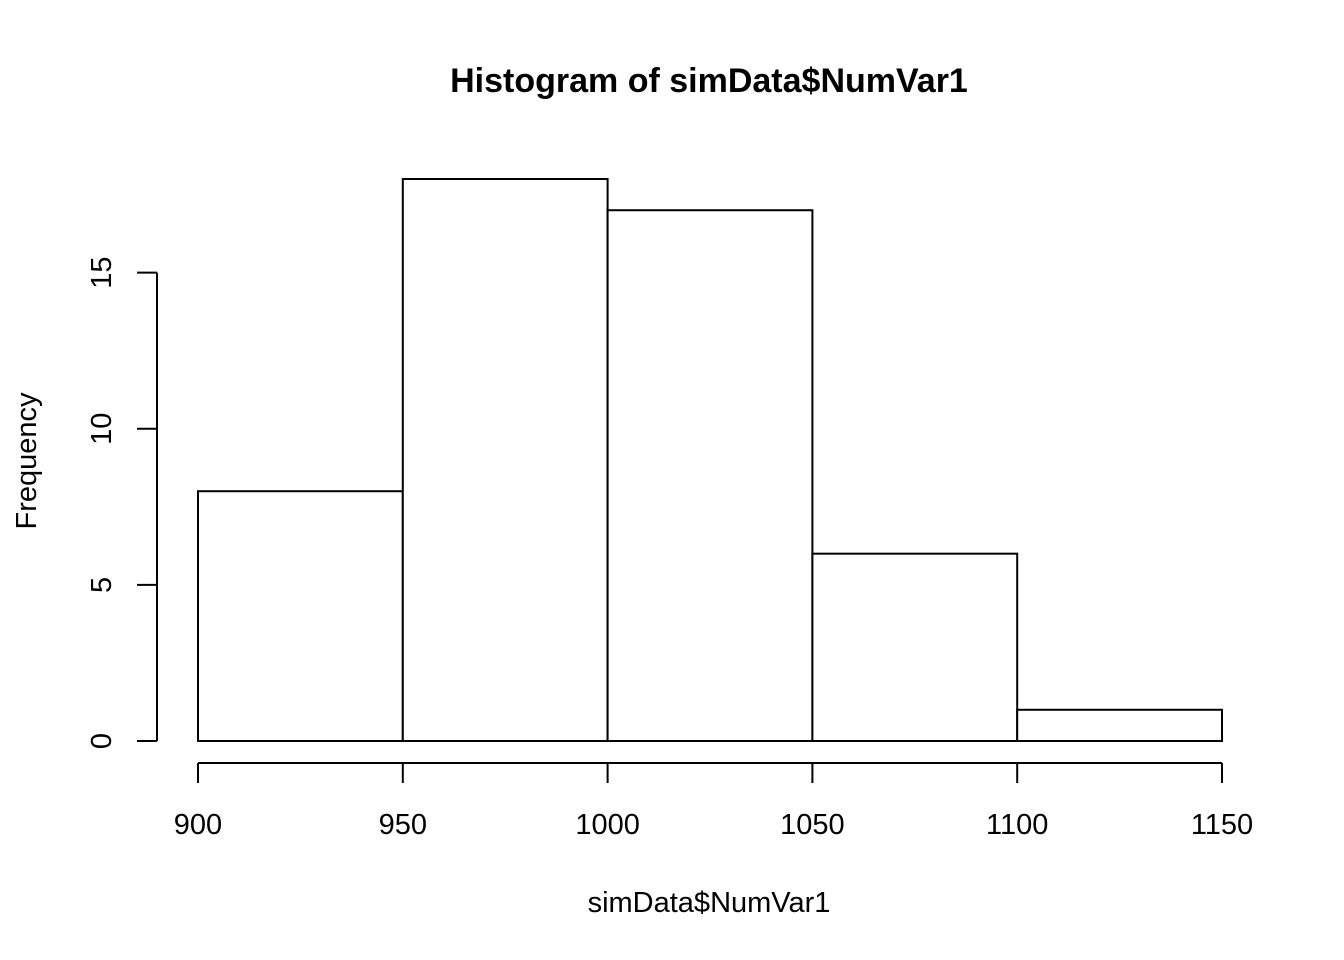 The height and width of the screenshot is (960, 1344). I want to click on y-tick-label-3: 15, so click(102, 273).